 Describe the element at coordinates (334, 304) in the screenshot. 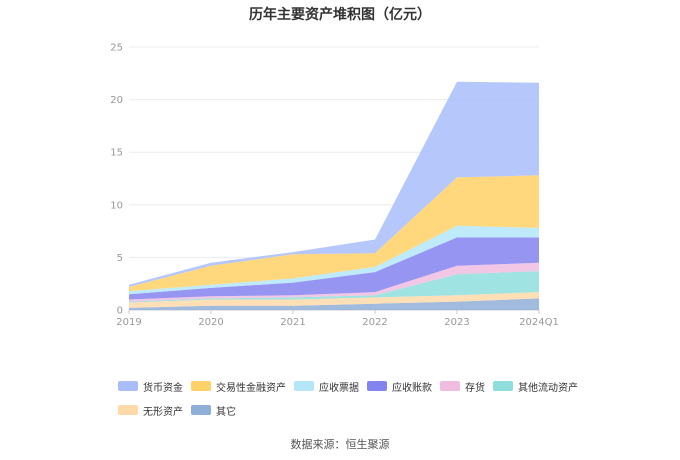

I see `area-其它` at that location.